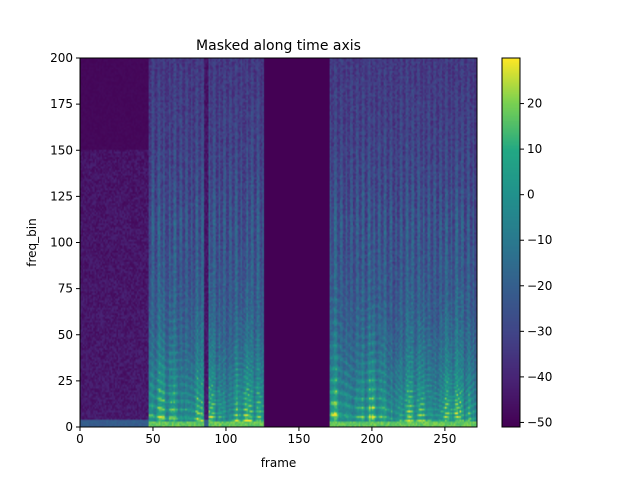 This screenshot has width=640, height=484. Describe the element at coordinates (65, 289) in the screenshot. I see `y-tick-label: 75` at that location.